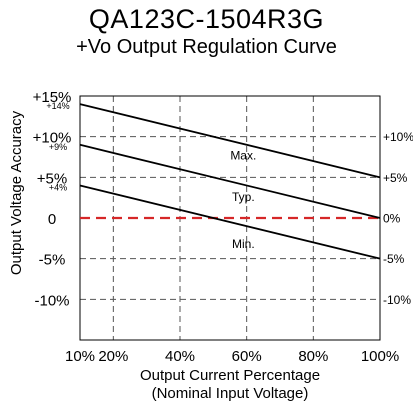 This screenshot has width=413, height=403. Describe the element at coordinates (395, 178) in the screenshot. I see `y-tick-label-right: +5%` at that location.